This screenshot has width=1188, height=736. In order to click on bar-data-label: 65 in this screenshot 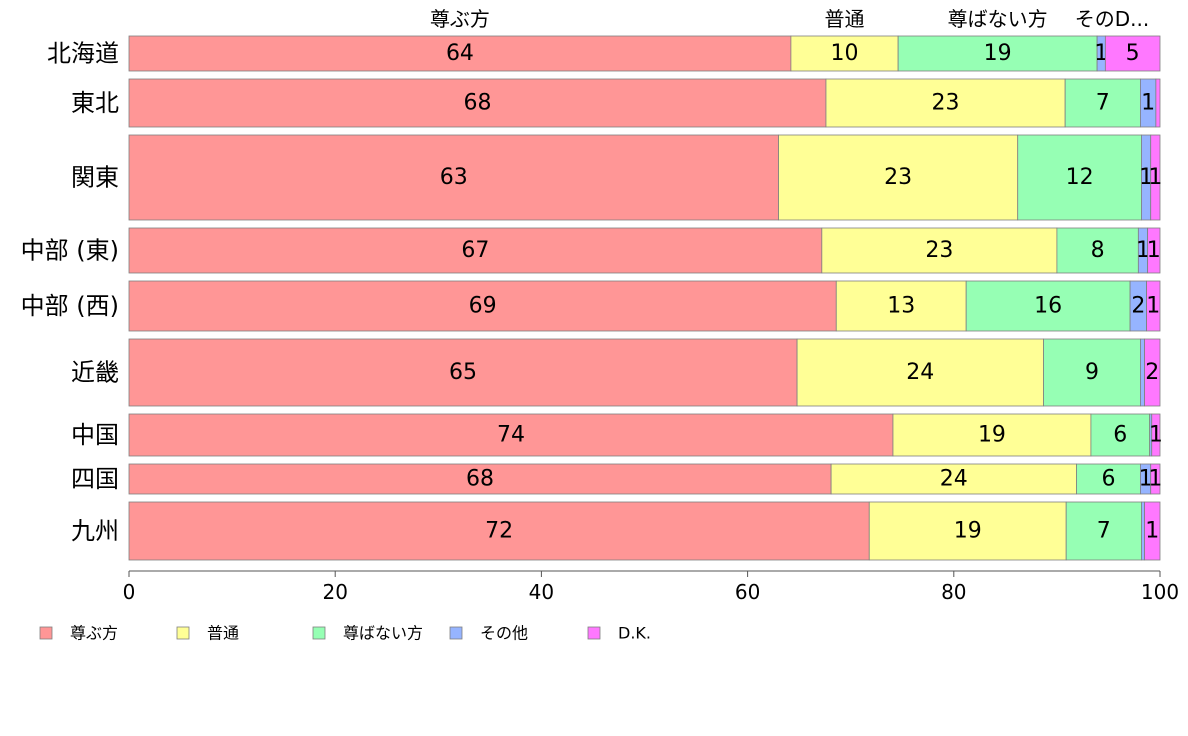, I will do `click(463, 372)`.